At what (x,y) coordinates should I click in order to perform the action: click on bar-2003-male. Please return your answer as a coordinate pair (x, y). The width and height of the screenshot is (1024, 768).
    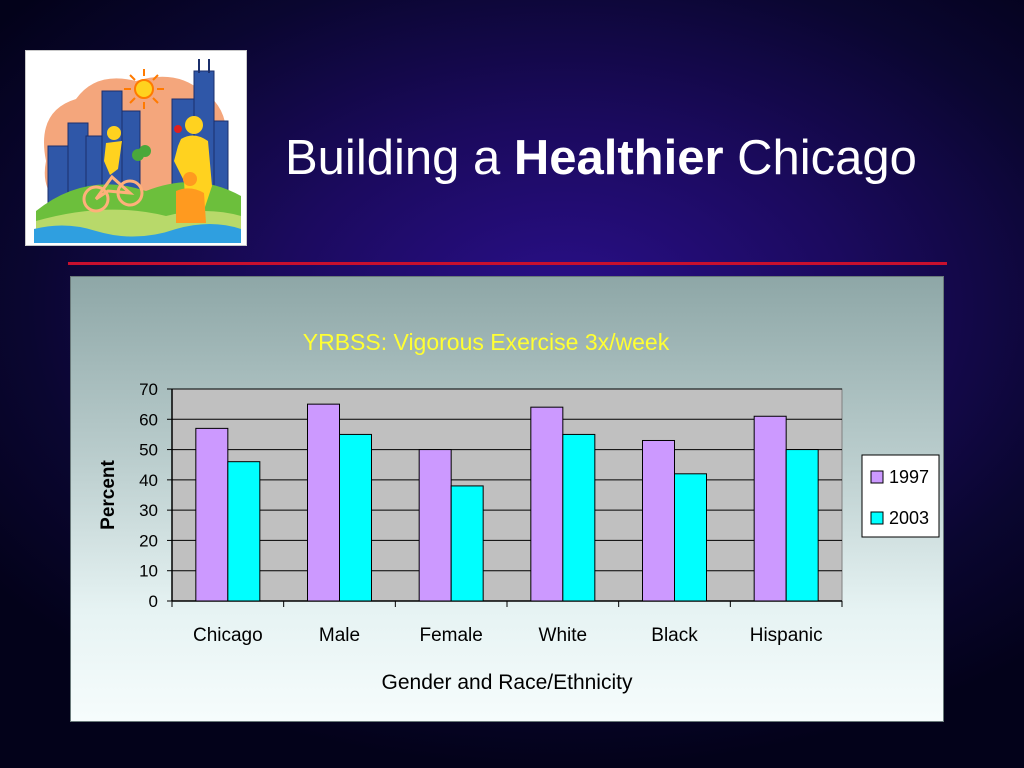
    Looking at the image, I should click on (355, 517).